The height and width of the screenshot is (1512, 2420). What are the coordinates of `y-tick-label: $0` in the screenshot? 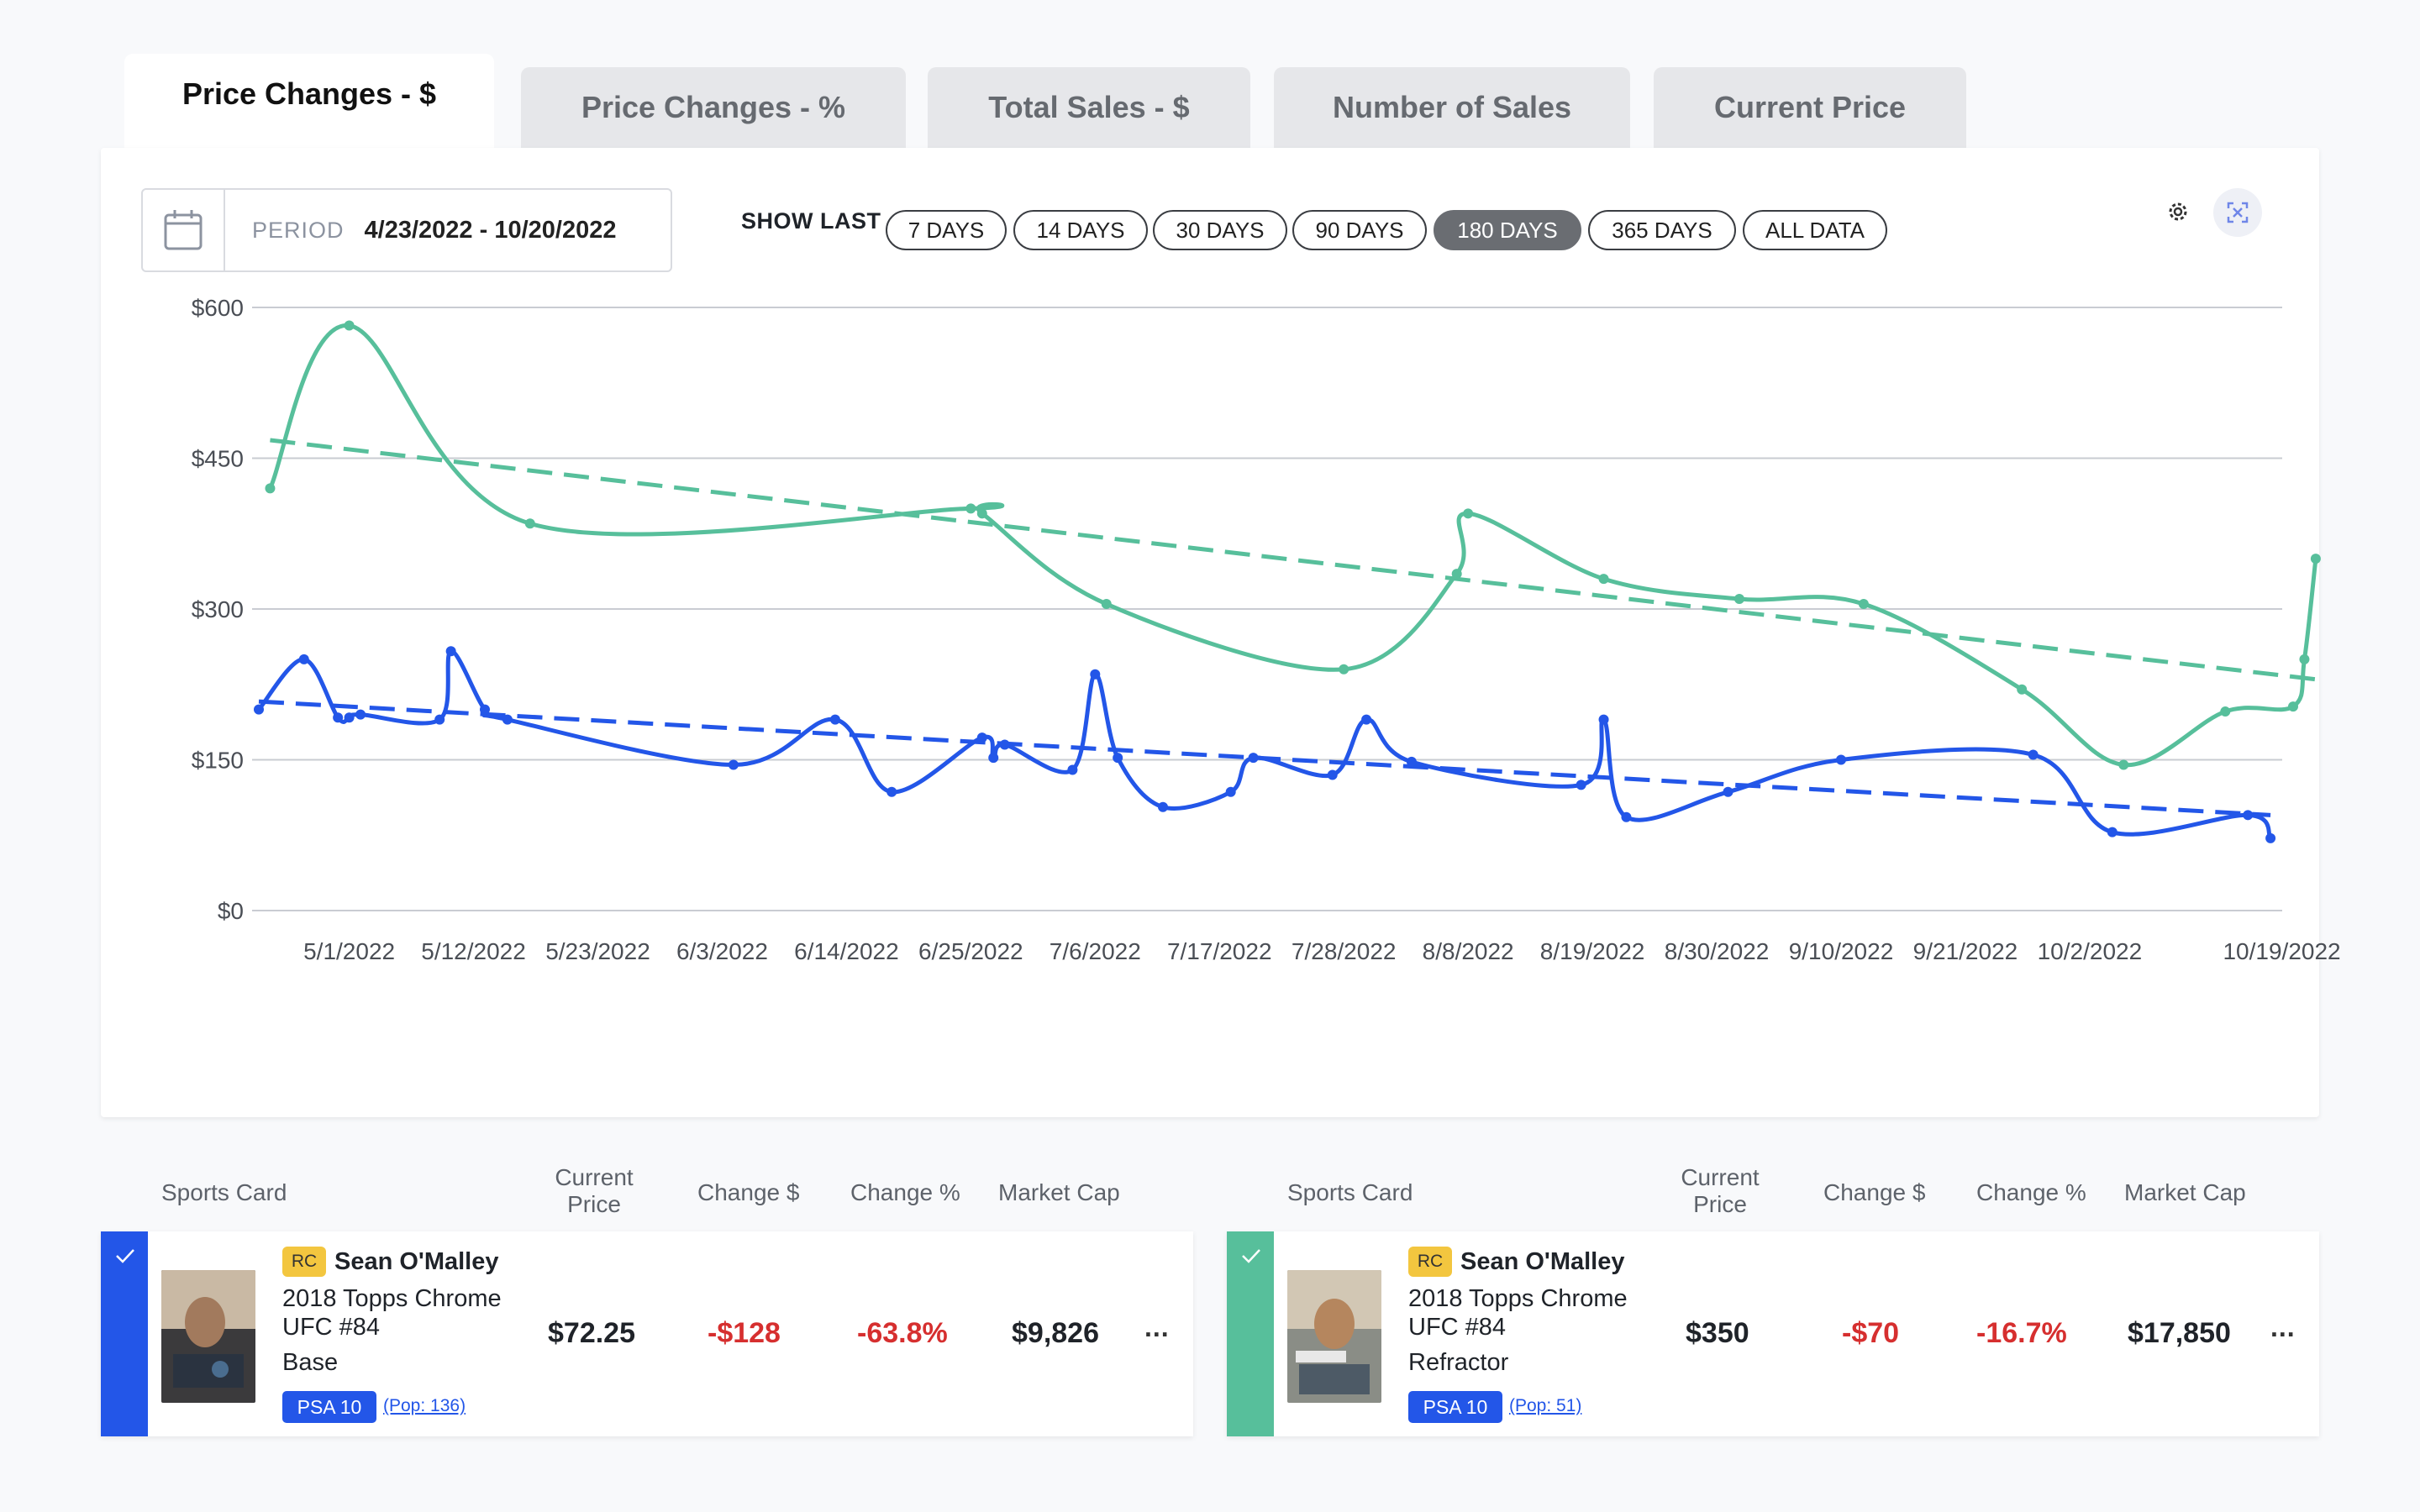 It's located at (231, 911).